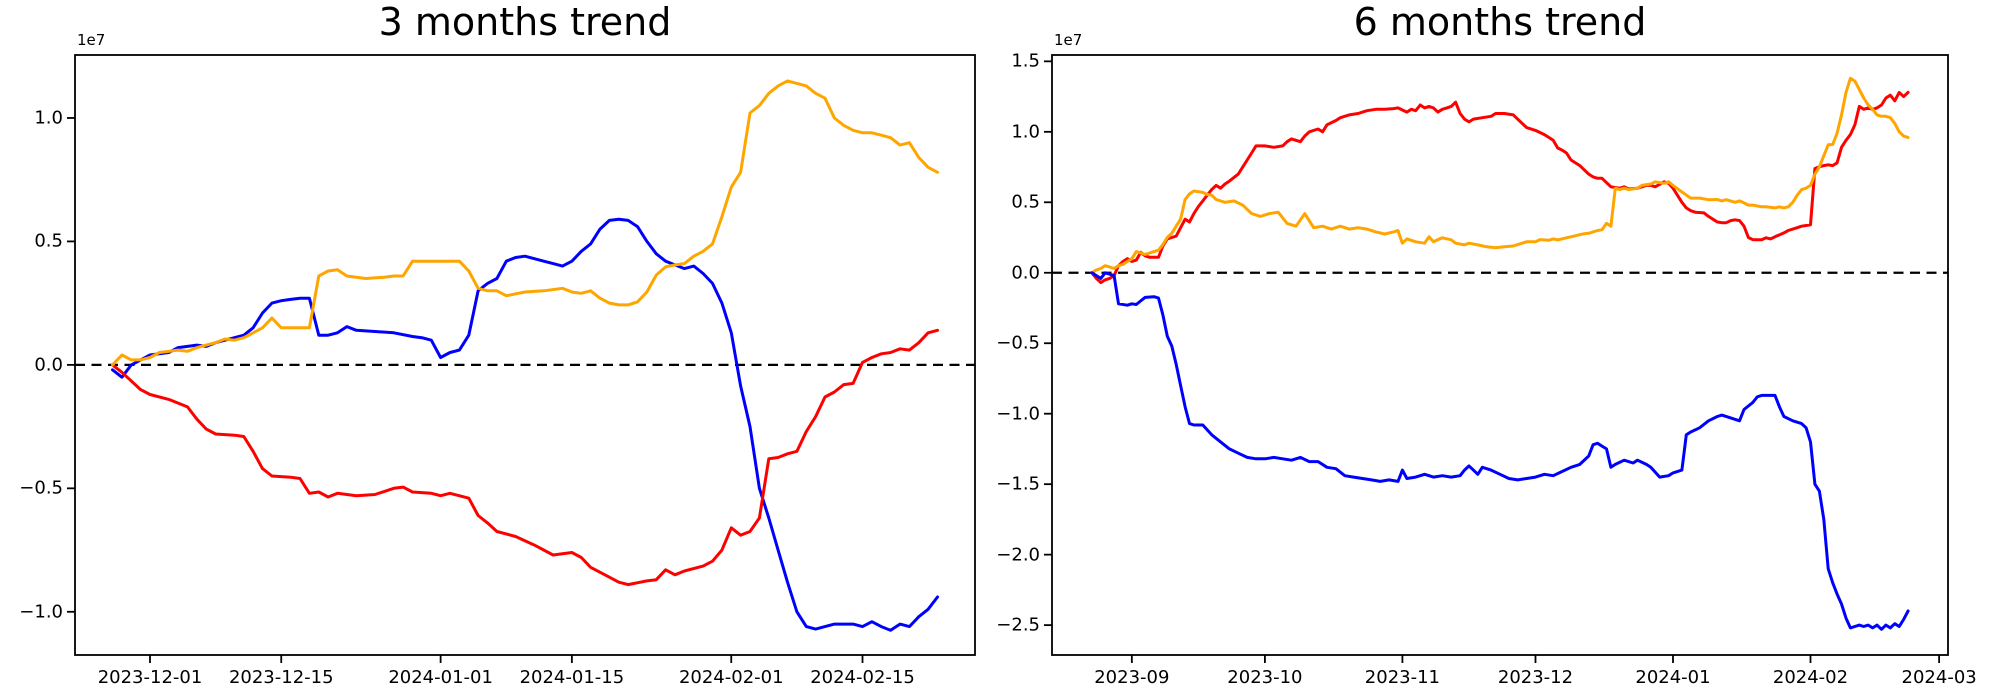  Describe the element at coordinates (572, 677) in the screenshot. I see `x-tick-label: 2024-01-15` at that location.